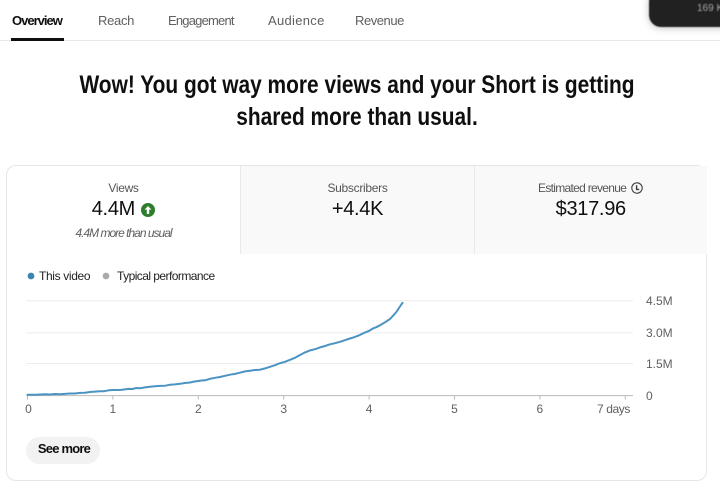 The image size is (720, 498). I want to click on svg-text: 1.5M, so click(659, 364).